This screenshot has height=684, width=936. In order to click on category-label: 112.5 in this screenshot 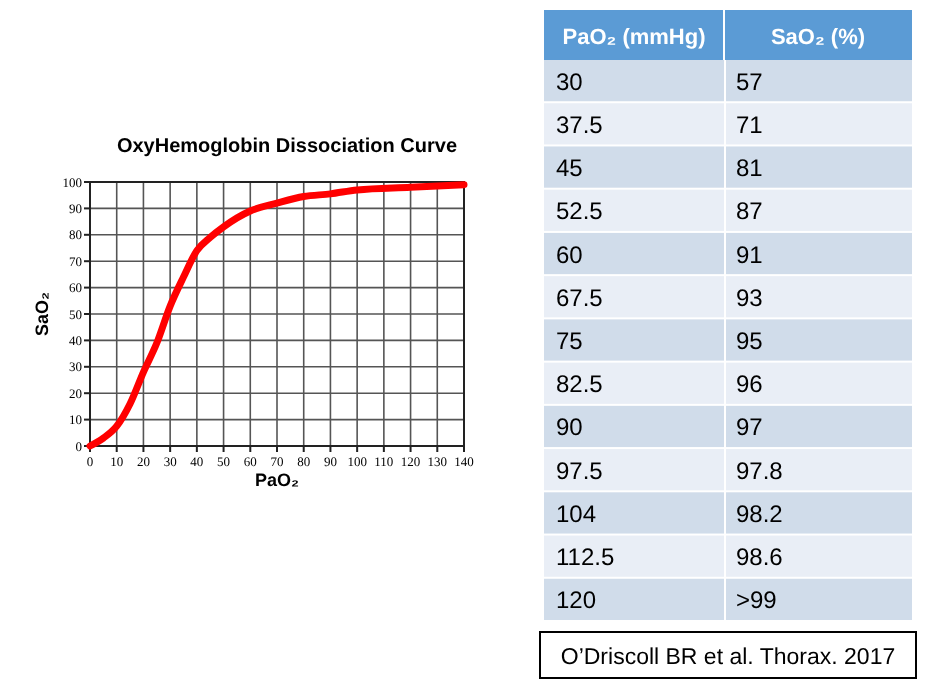, I will do `click(585, 557)`.